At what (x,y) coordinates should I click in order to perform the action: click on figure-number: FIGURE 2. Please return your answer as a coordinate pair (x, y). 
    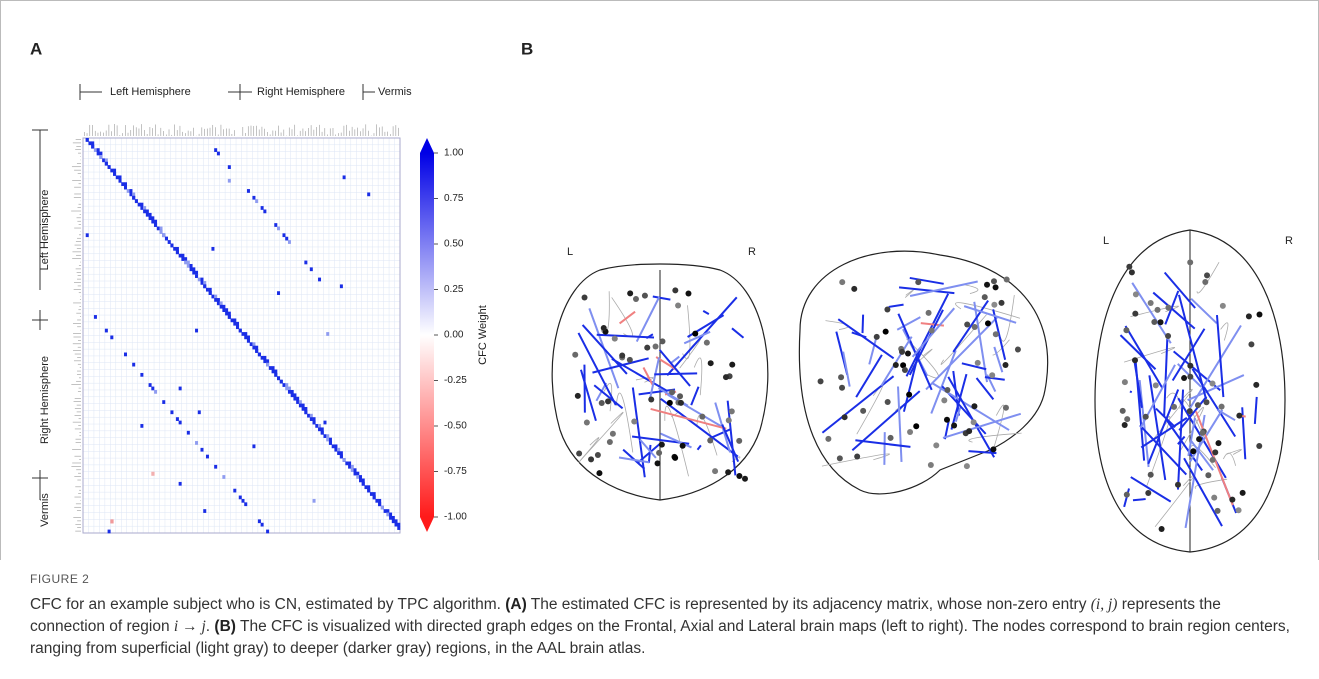
    Looking at the image, I should click on (60, 579).